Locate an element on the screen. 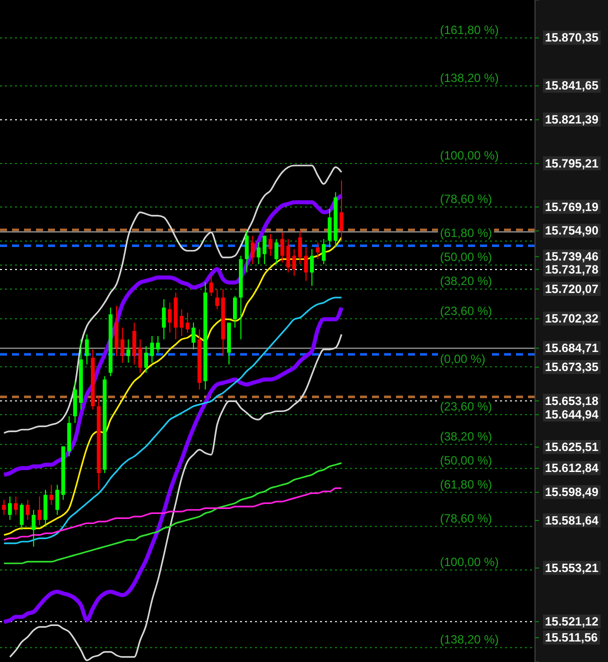  y-tick-label: 15.644,94 is located at coordinates (572, 415).